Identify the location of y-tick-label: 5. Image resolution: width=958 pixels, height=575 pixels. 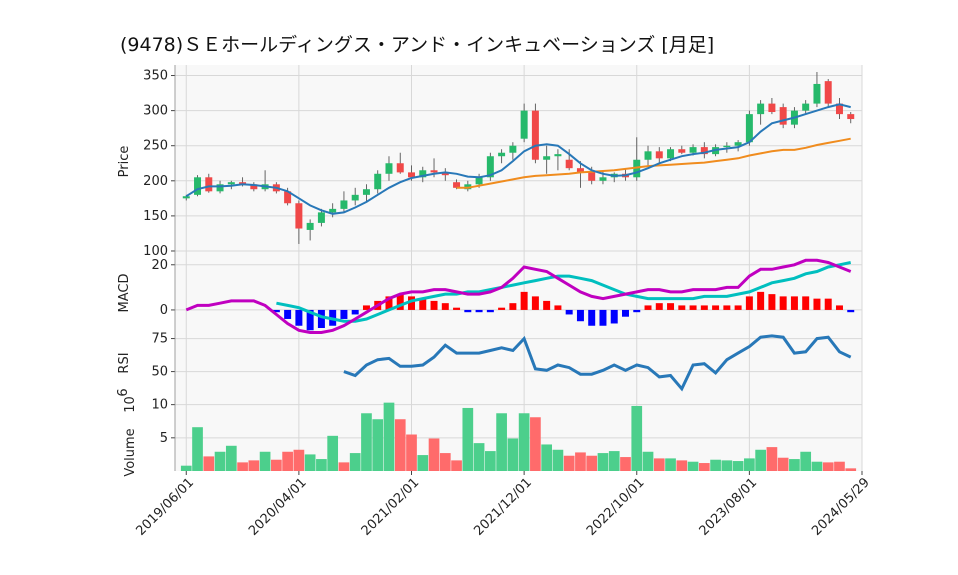
(164, 438).